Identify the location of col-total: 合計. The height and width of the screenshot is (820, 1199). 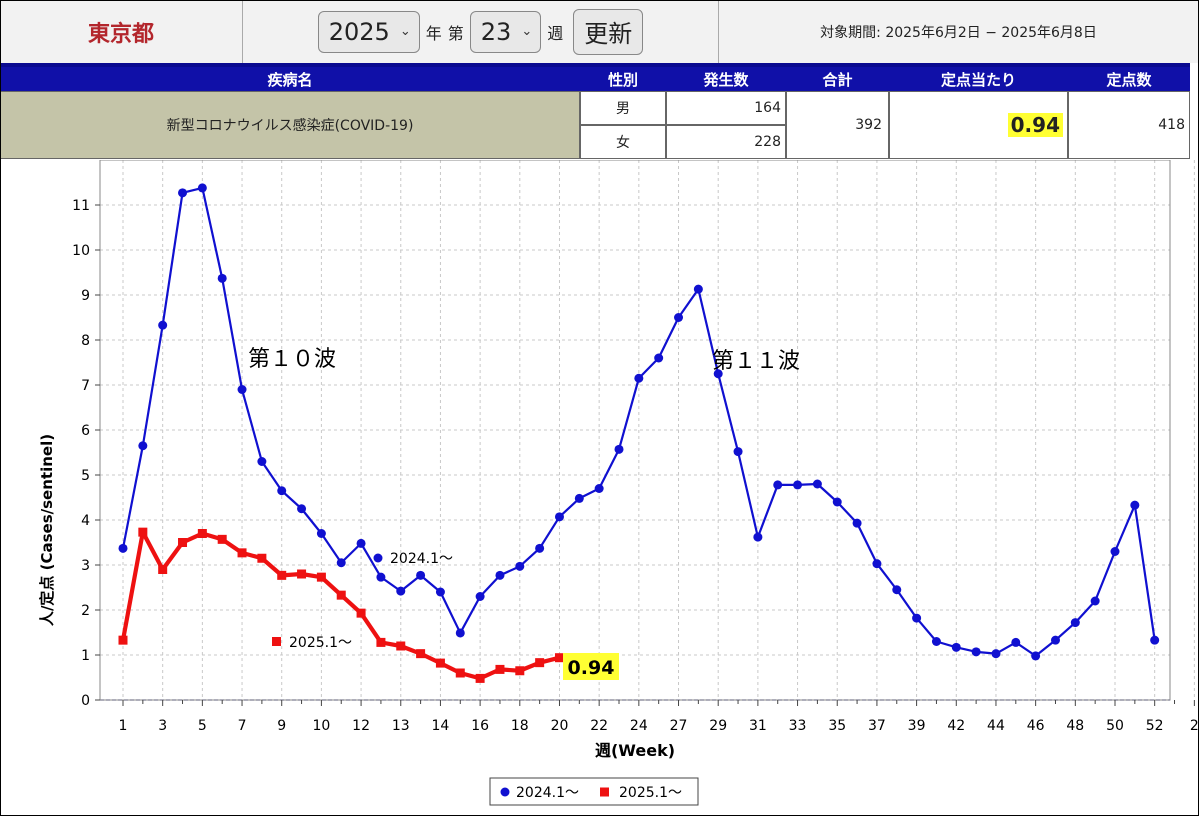
(837, 79).